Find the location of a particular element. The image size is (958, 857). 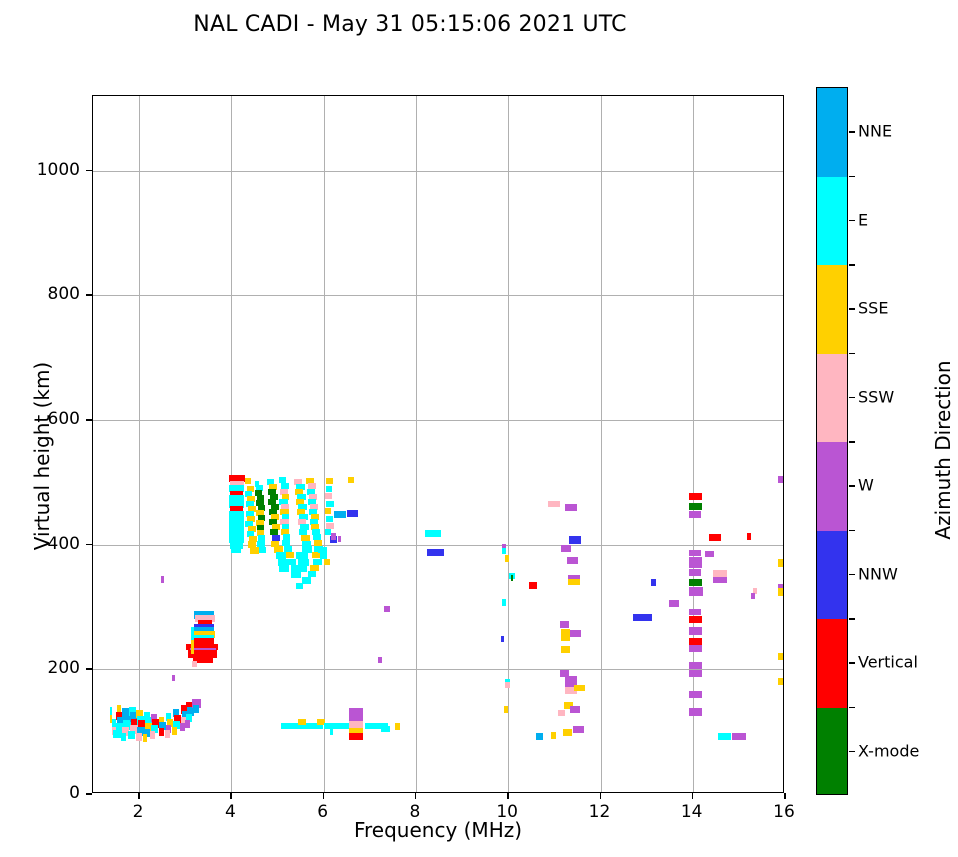

colorbar-label-w: W is located at coordinates (866, 485).